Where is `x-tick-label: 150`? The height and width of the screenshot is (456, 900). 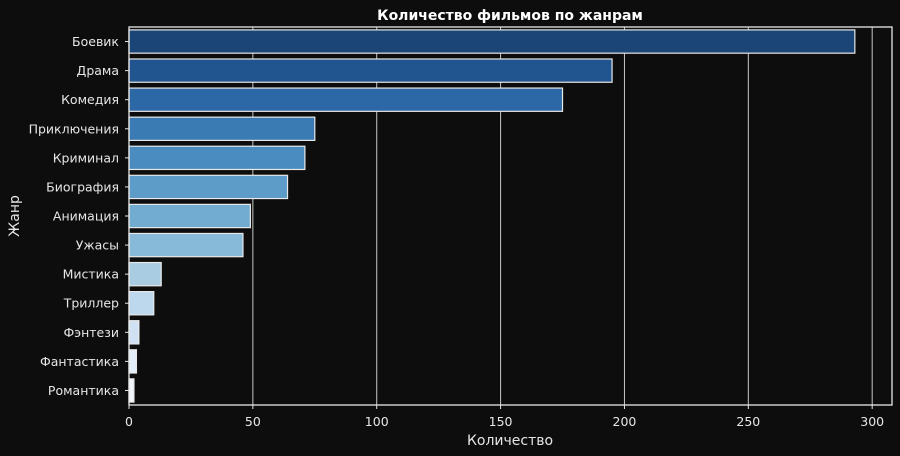 x-tick-label: 150 is located at coordinates (501, 421).